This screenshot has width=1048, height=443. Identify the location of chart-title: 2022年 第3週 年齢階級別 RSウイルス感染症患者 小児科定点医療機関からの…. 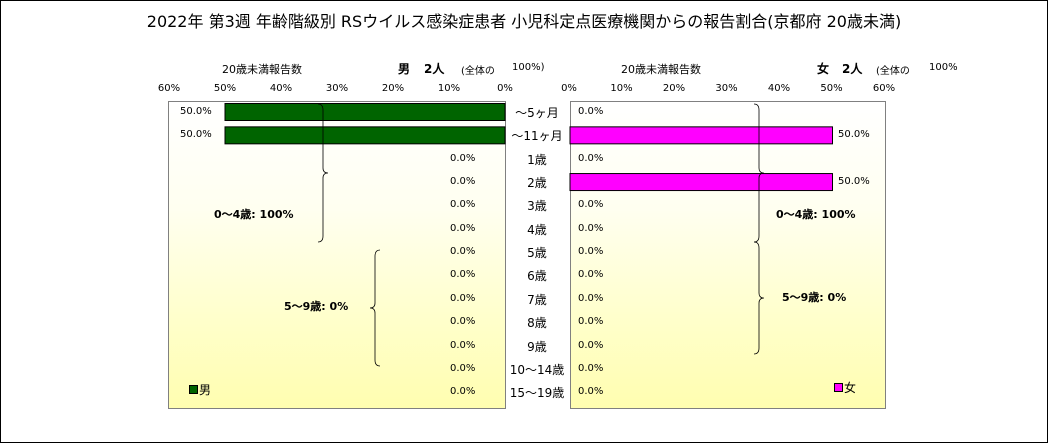
(524, 21).